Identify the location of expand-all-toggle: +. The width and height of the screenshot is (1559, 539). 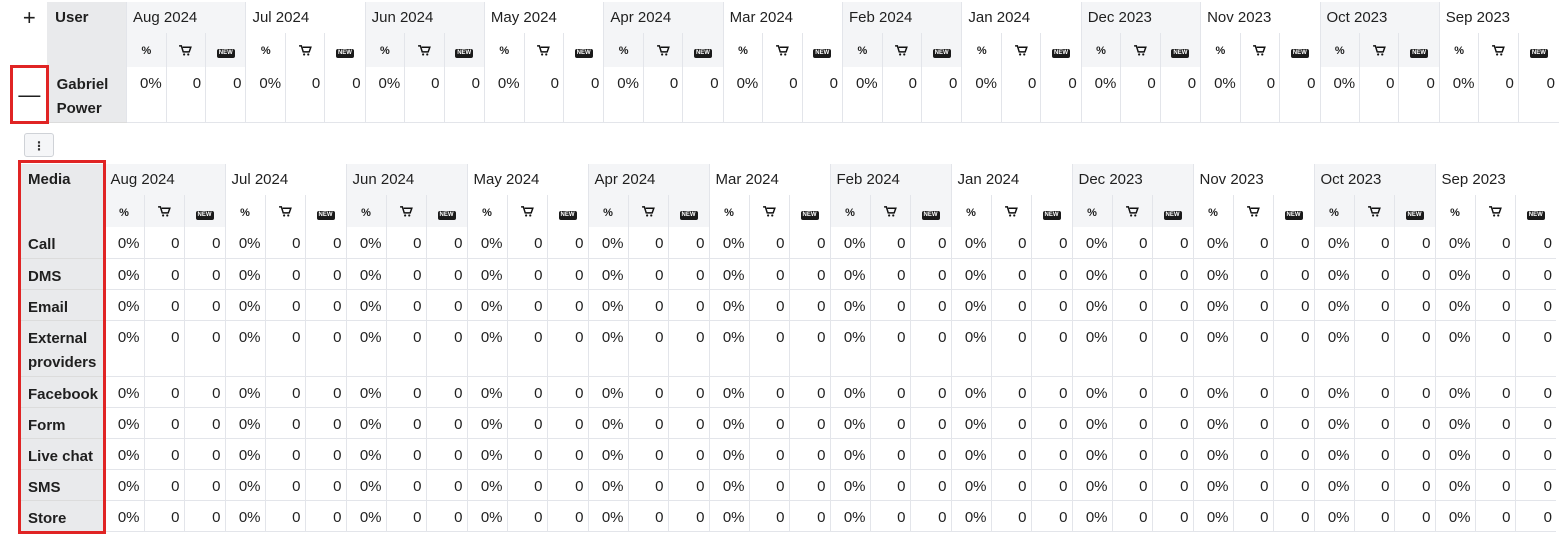
(29, 17).